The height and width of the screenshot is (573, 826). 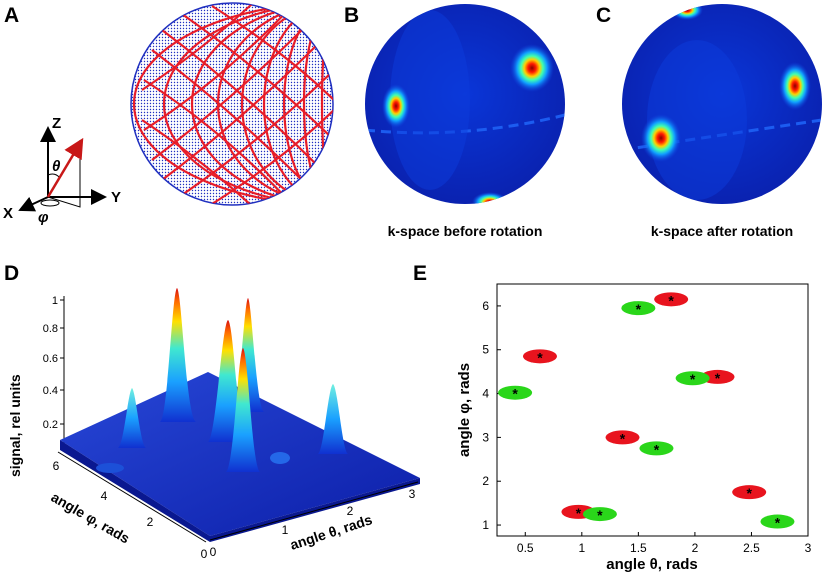 What do you see at coordinates (412, 494) in the screenshot?
I see `theta-tick-label: 3` at bounding box center [412, 494].